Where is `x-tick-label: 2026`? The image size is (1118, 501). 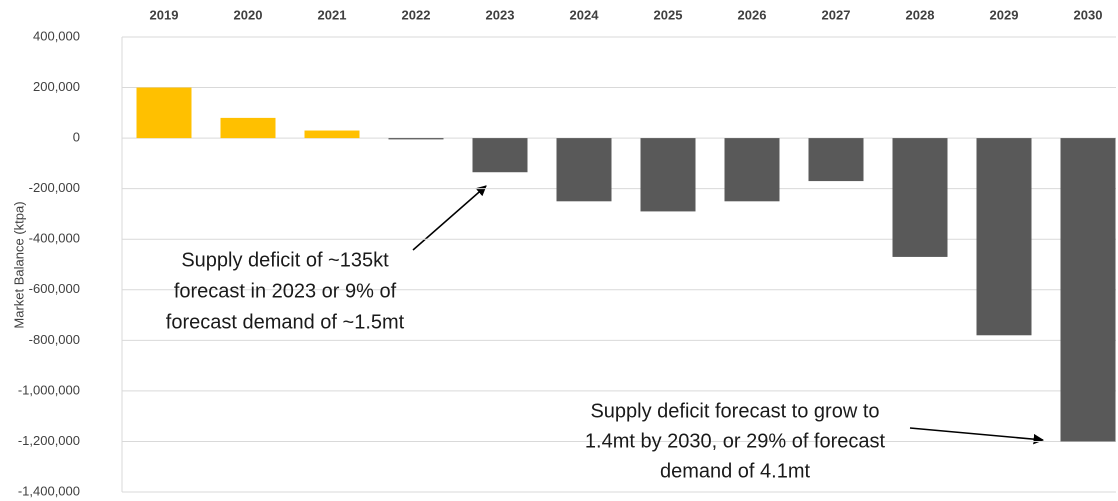
x-tick-label: 2026 is located at coordinates (752, 14).